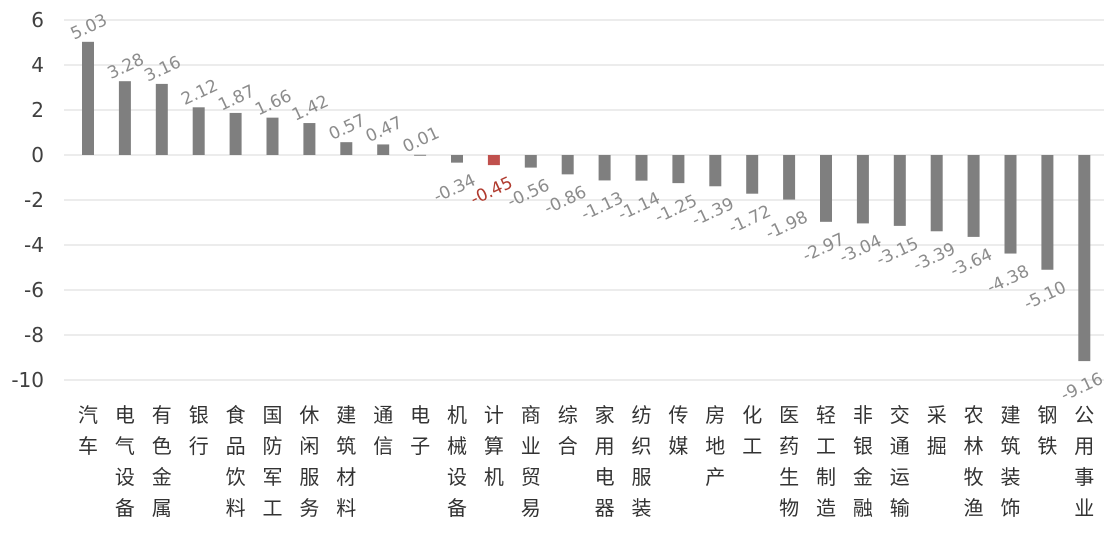 The height and width of the screenshot is (533, 1114). What do you see at coordinates (789, 461) in the screenshot?
I see `category-label: 医药生物` at bounding box center [789, 461].